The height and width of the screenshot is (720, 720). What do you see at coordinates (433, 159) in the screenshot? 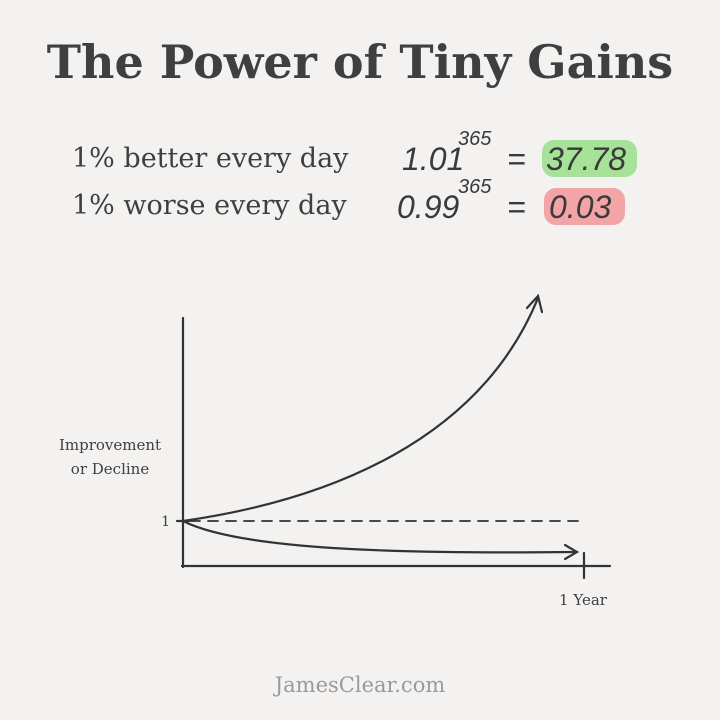
I see `formula-base: 1.01` at bounding box center [433, 159].